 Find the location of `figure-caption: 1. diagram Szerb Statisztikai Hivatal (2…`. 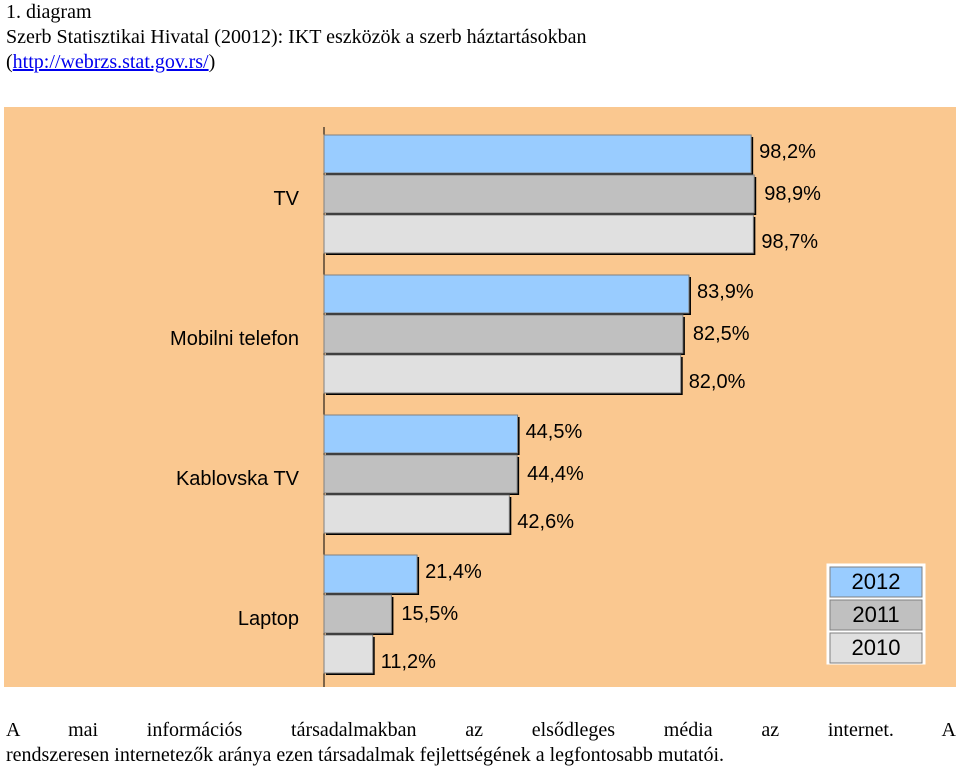

figure-caption: 1. diagram Szerb Statisztikai Hivatal (2… is located at coordinates (481, 37).